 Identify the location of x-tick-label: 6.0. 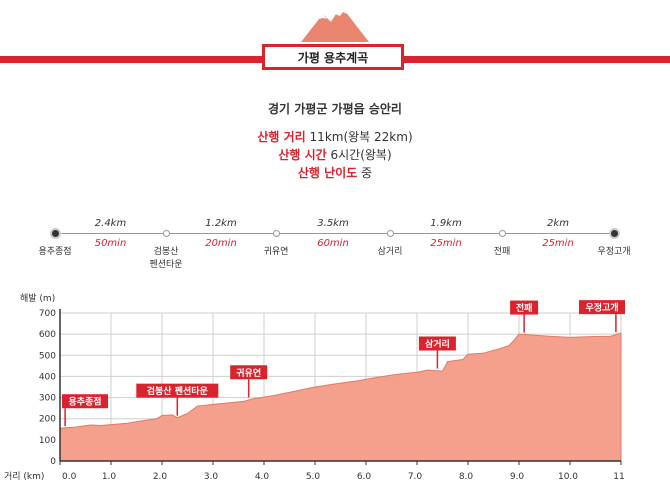
(364, 477).